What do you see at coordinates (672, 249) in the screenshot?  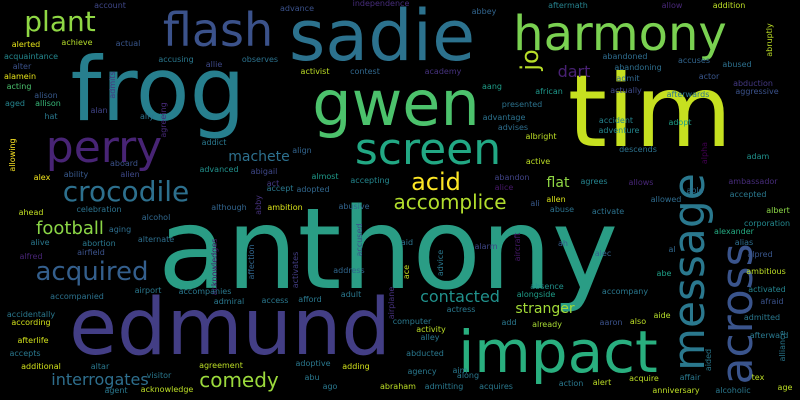 I see `word-al: al` at bounding box center [672, 249].